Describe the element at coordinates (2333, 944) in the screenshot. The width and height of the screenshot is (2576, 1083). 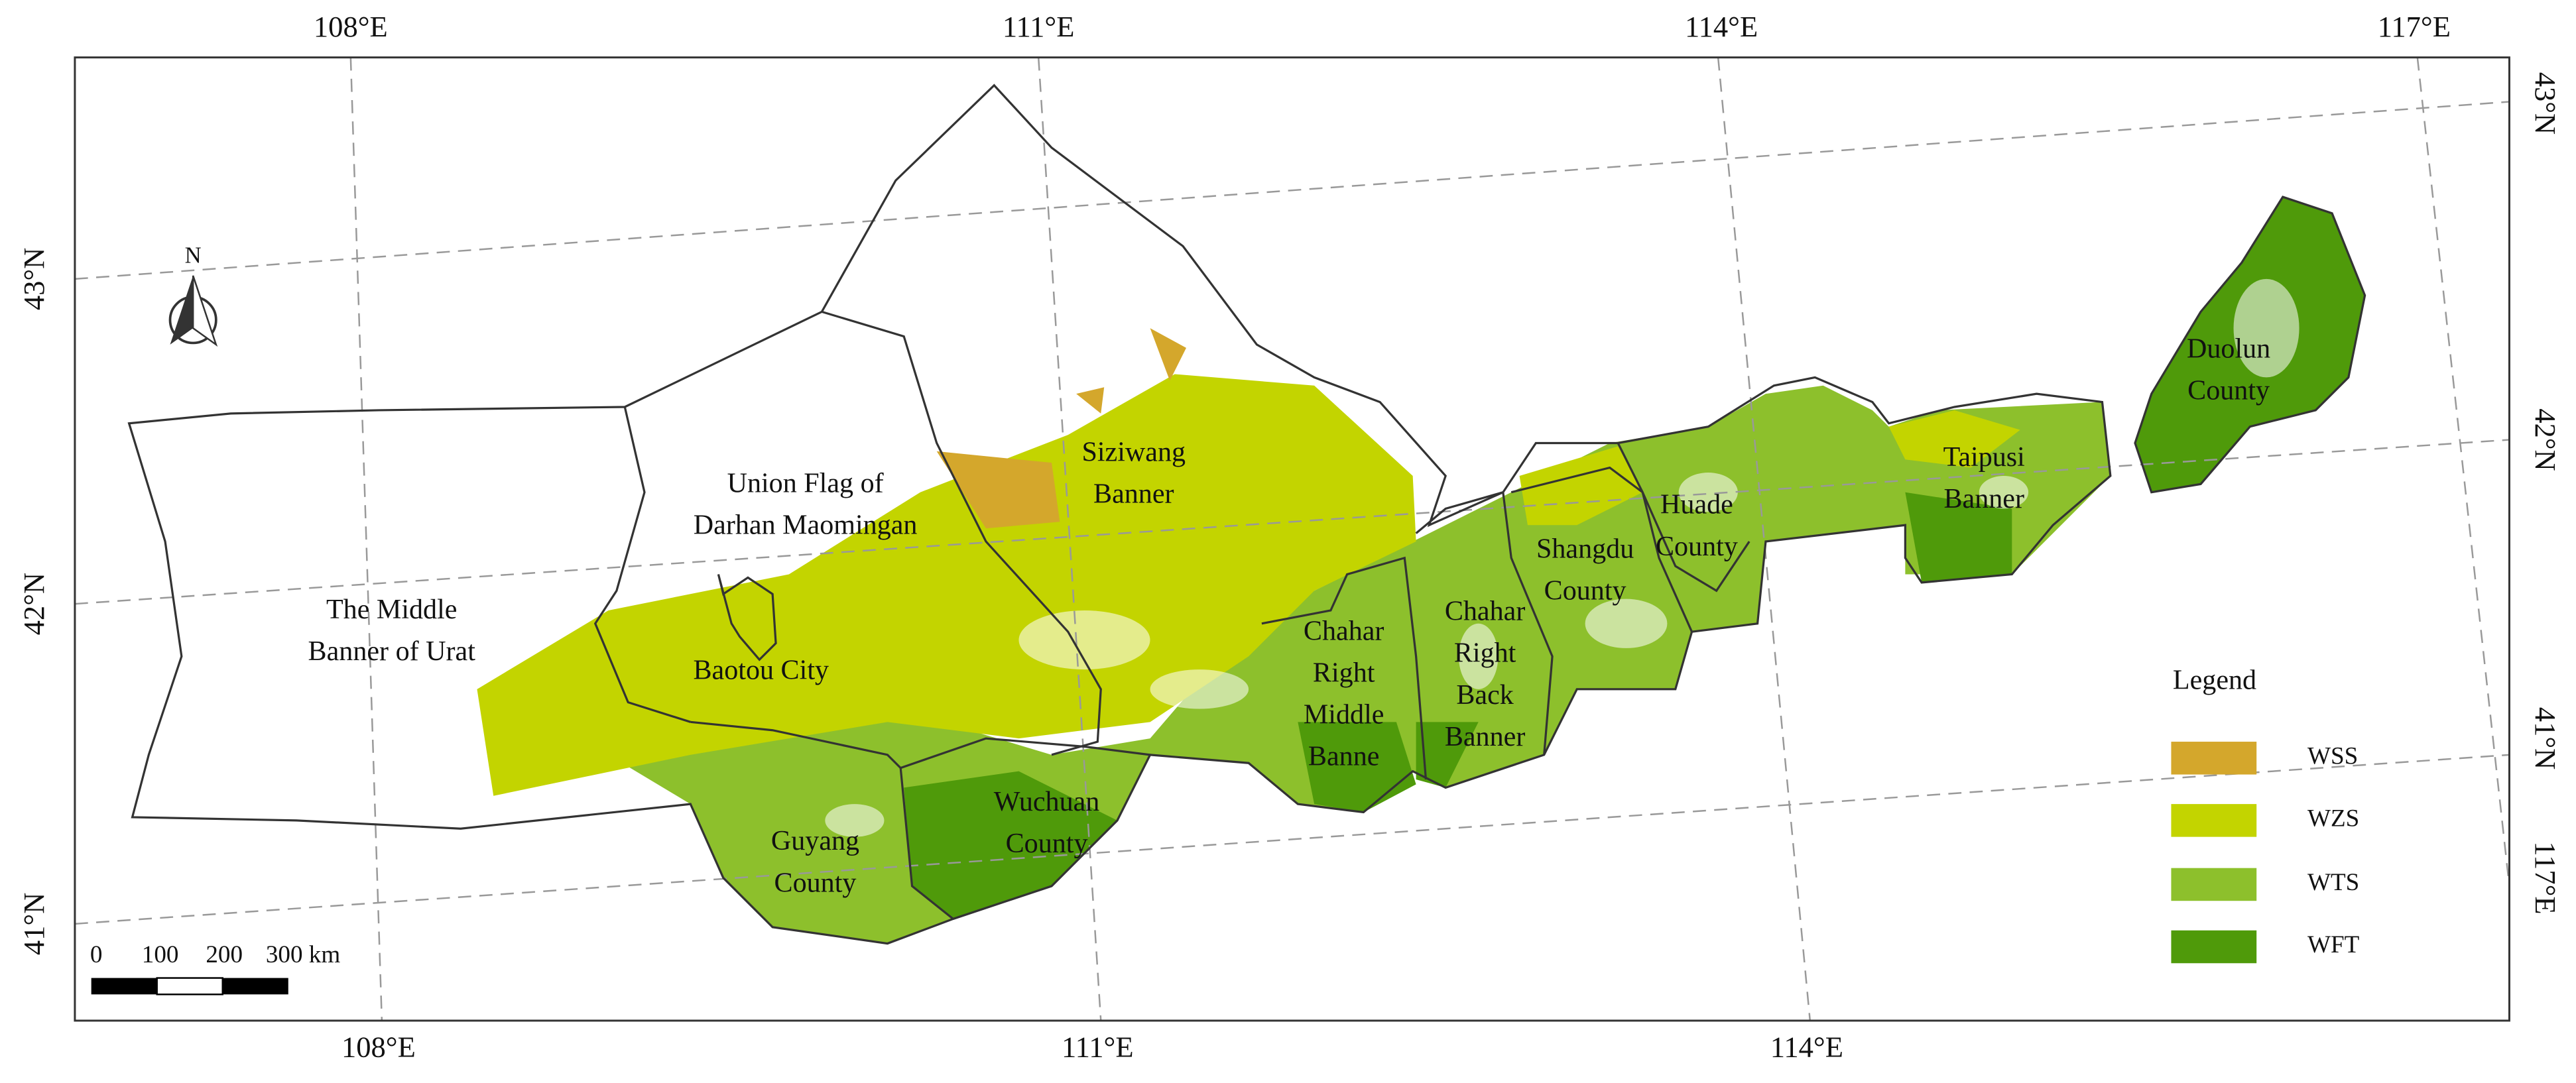
I see `legend-label: WFT` at that location.